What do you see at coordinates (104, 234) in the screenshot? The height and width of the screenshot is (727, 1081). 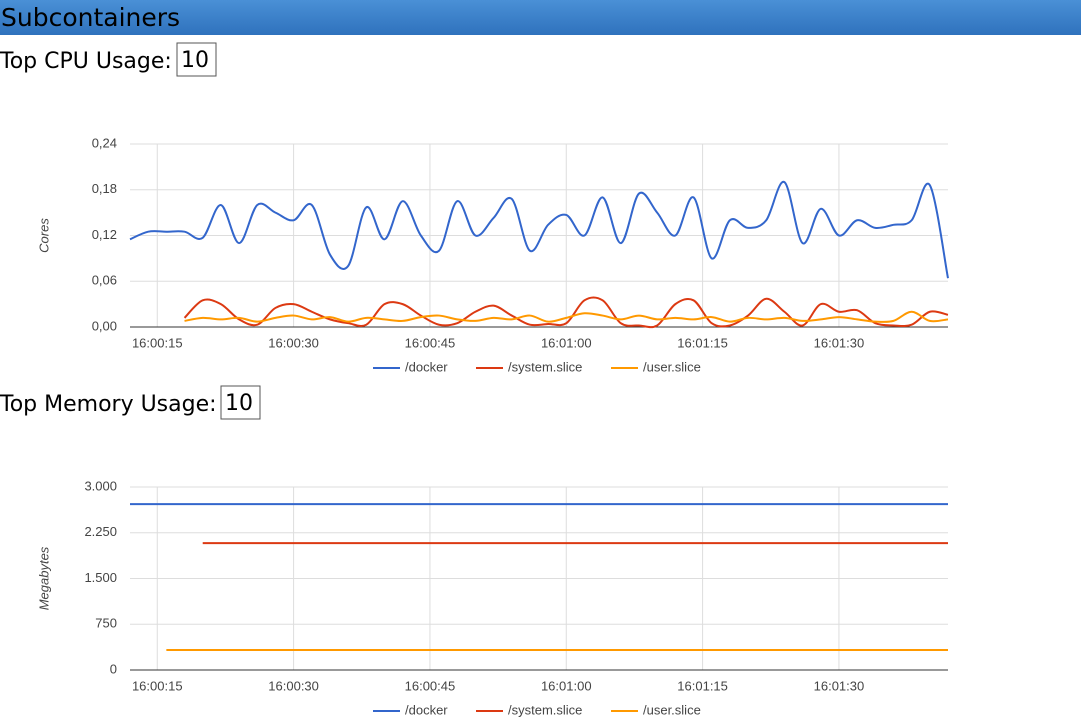 I see `y-tick-label: 0,12` at bounding box center [104, 234].